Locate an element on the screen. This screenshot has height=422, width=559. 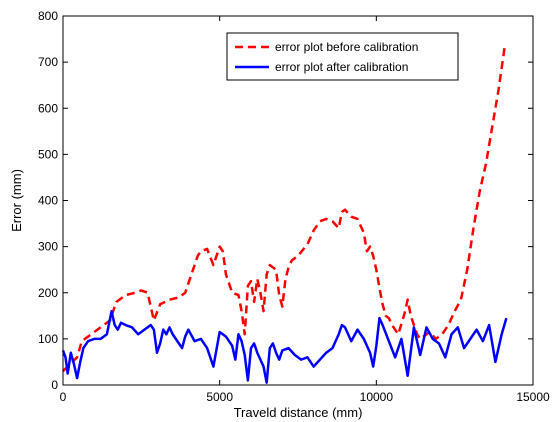
legend-box is located at coordinates (342, 56).